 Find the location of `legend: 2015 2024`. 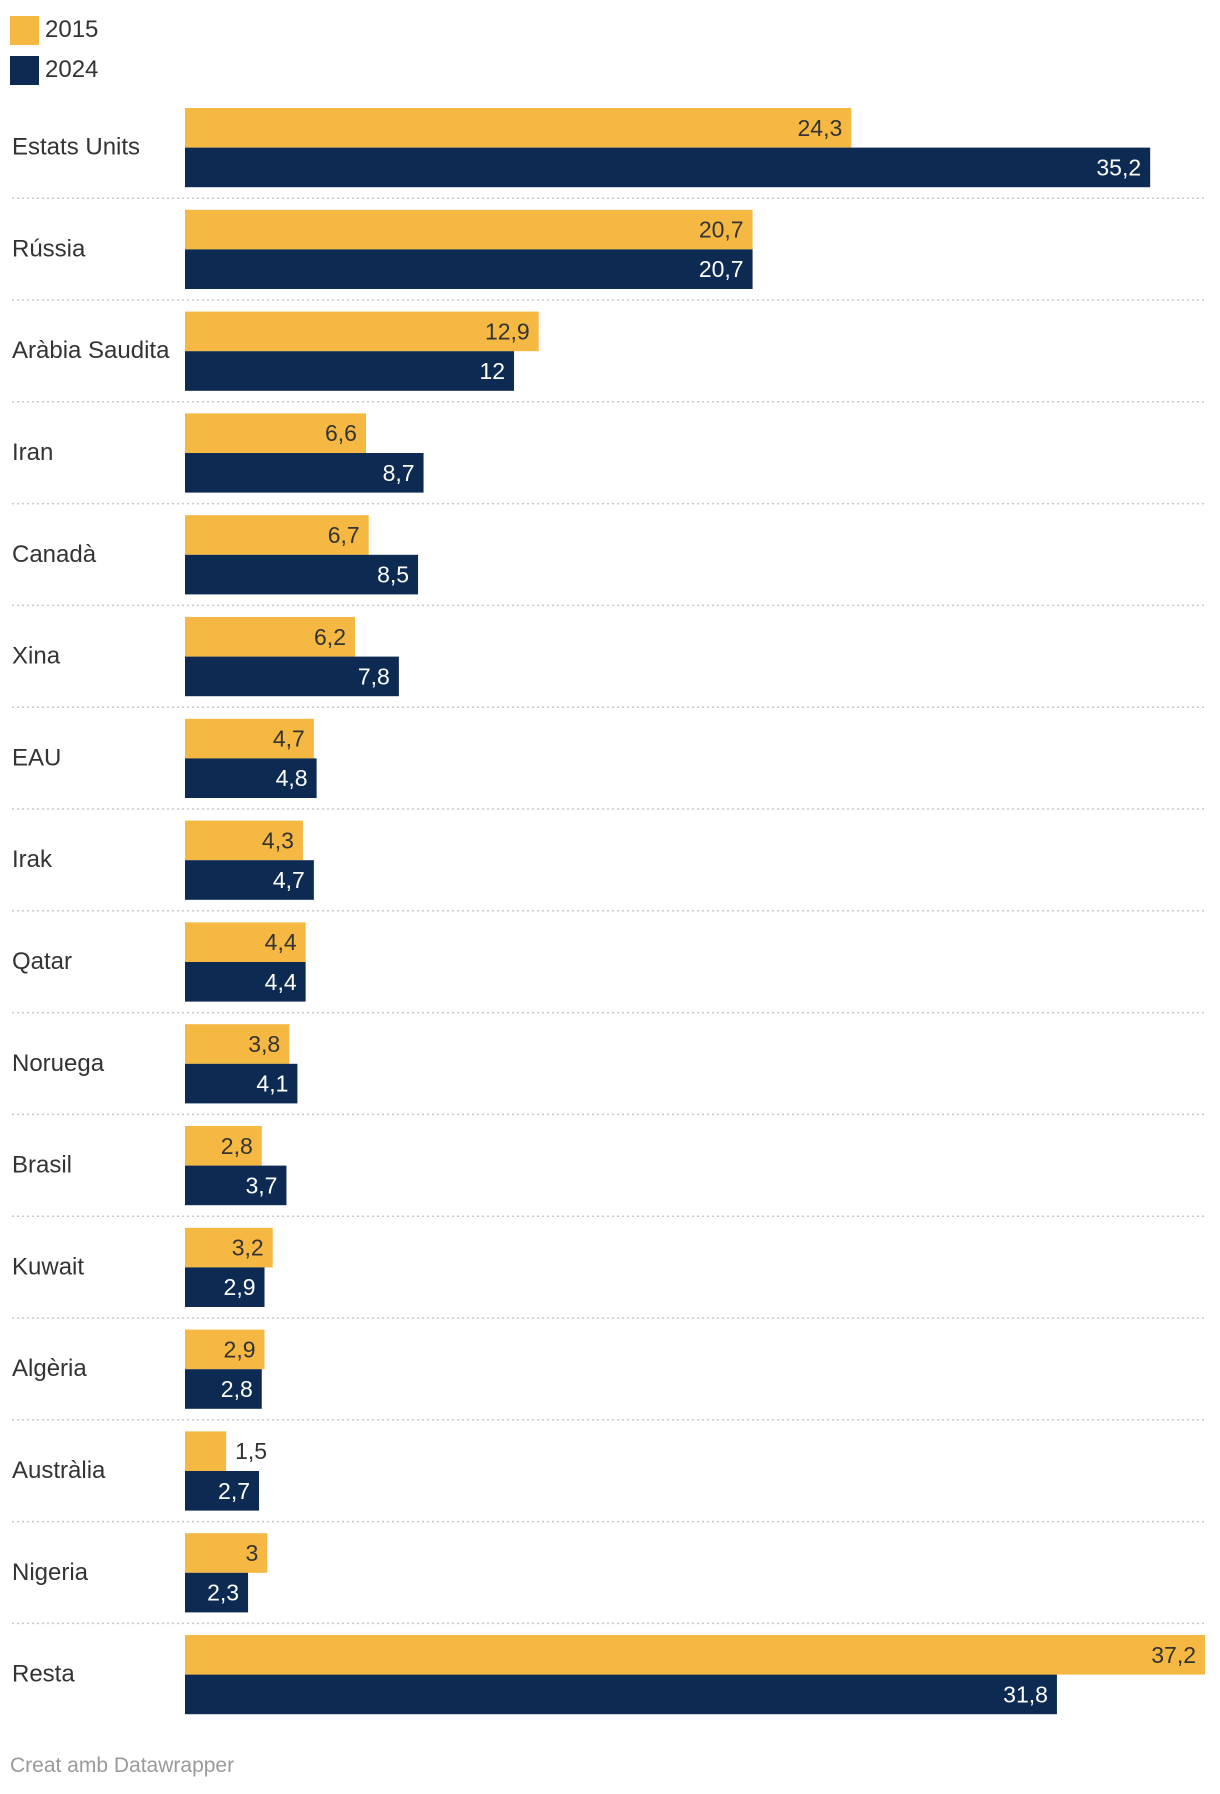

legend: 2015 2024 is located at coordinates (54, 50).